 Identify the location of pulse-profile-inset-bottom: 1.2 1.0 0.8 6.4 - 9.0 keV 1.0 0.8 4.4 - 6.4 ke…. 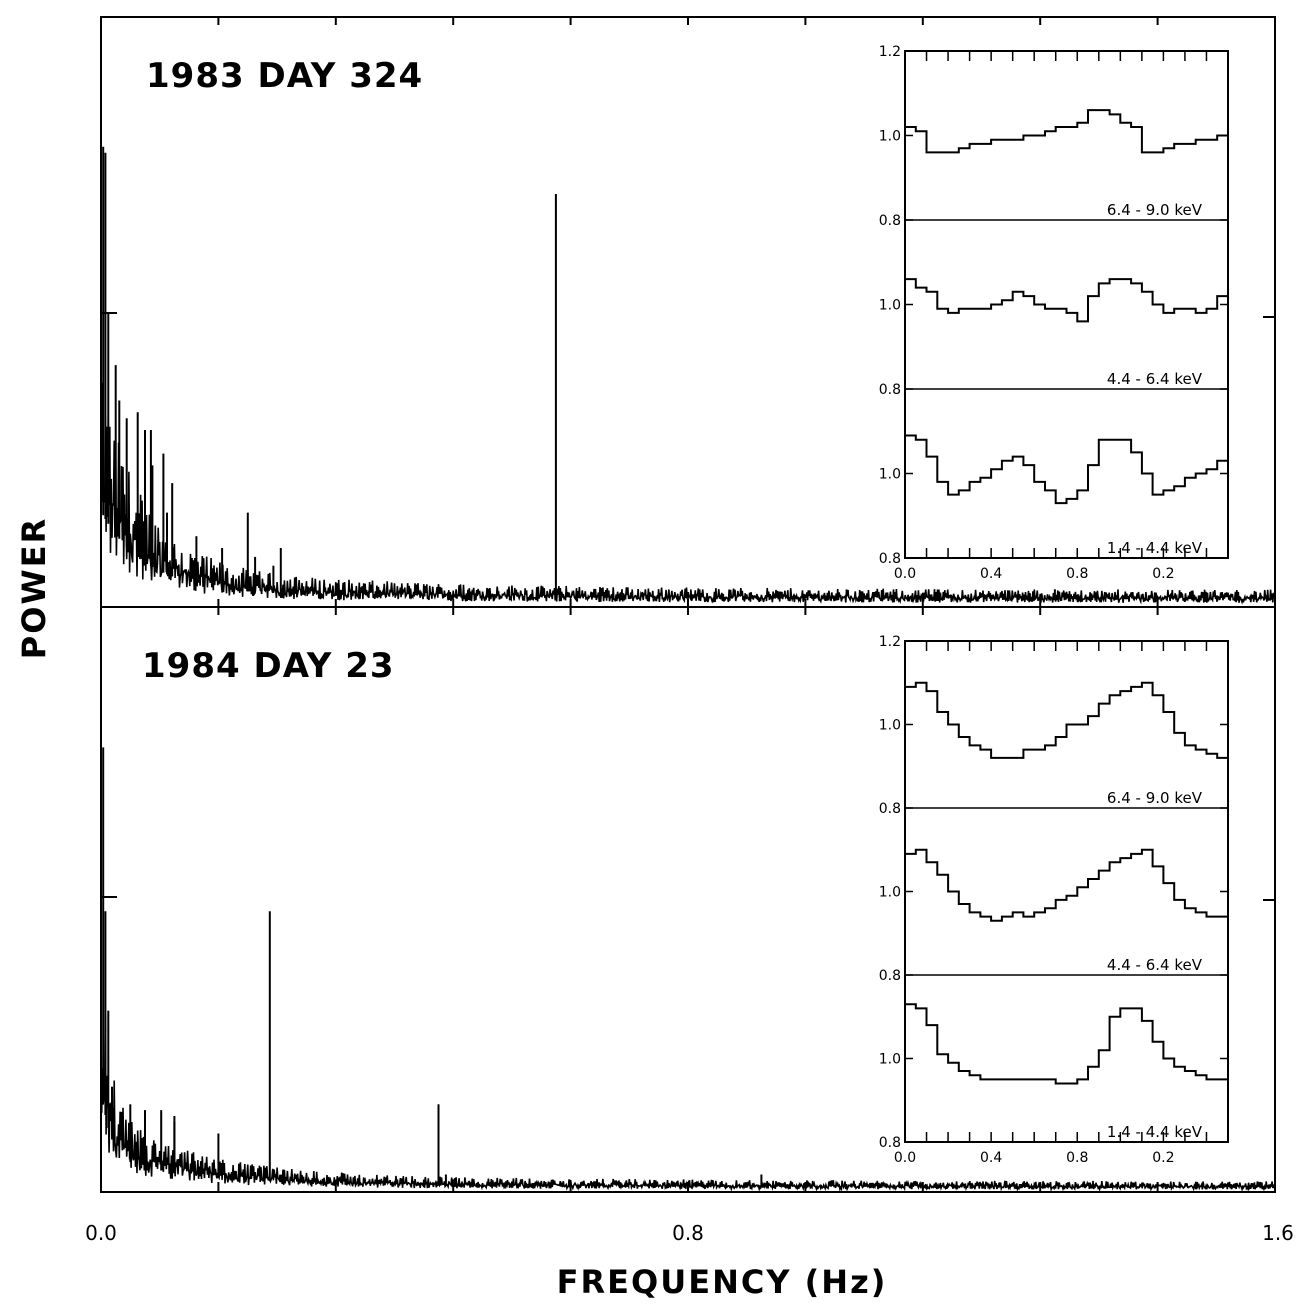
(1054, 900).